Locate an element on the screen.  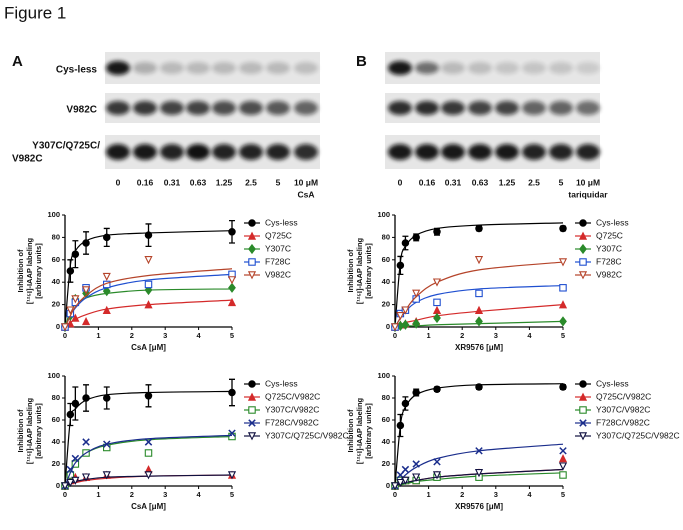
legend-label: Q725C is located at coordinates (609, 235).